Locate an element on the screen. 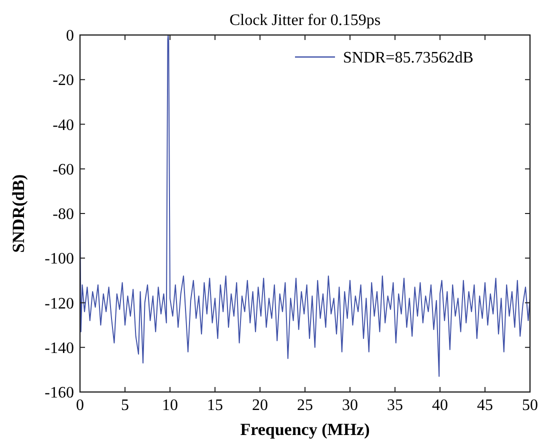 This screenshot has height=447, width=544. x-tick-label: 25 is located at coordinates (305, 405).